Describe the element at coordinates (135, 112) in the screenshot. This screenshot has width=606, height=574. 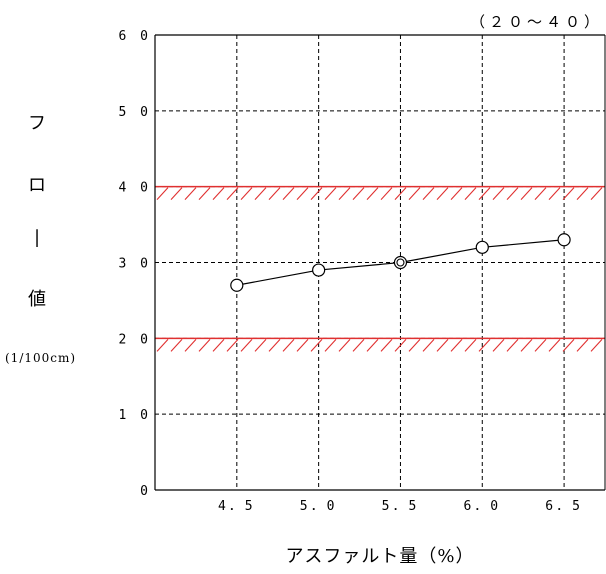
I see `y-tick-label-50: 5 0` at that location.